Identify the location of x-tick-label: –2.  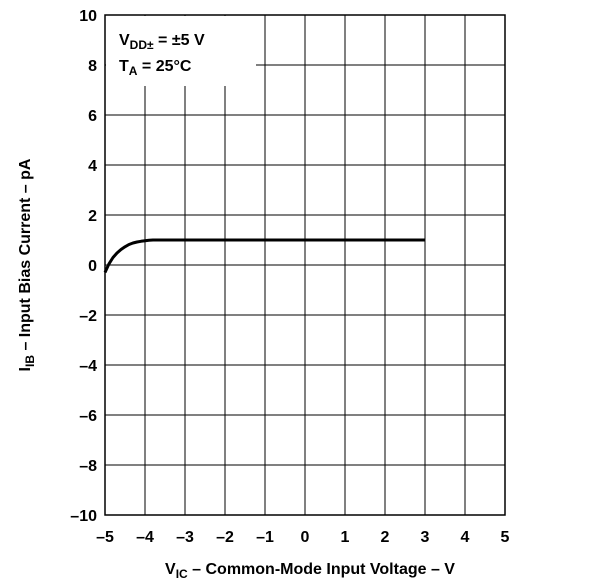
(225, 537).